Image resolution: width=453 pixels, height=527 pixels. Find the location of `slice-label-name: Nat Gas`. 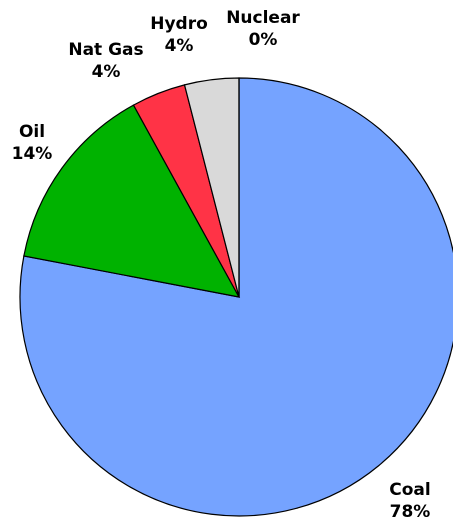

slice-label-name: Nat Gas is located at coordinates (105, 50).